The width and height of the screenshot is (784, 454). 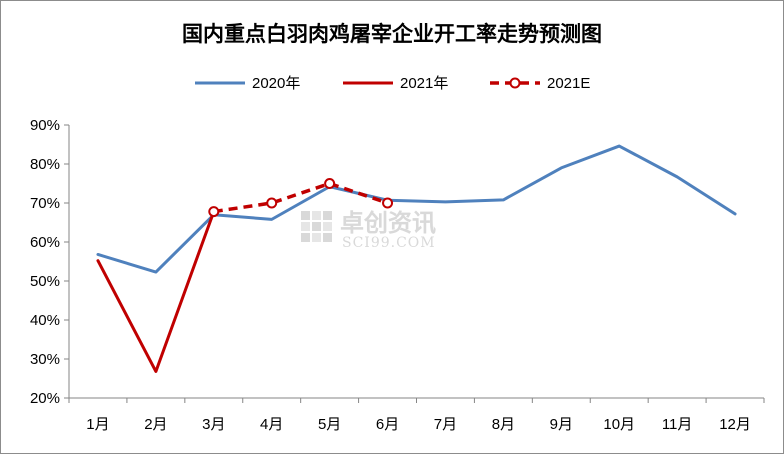 I want to click on x-tick-label: 2月, so click(x=155, y=424).